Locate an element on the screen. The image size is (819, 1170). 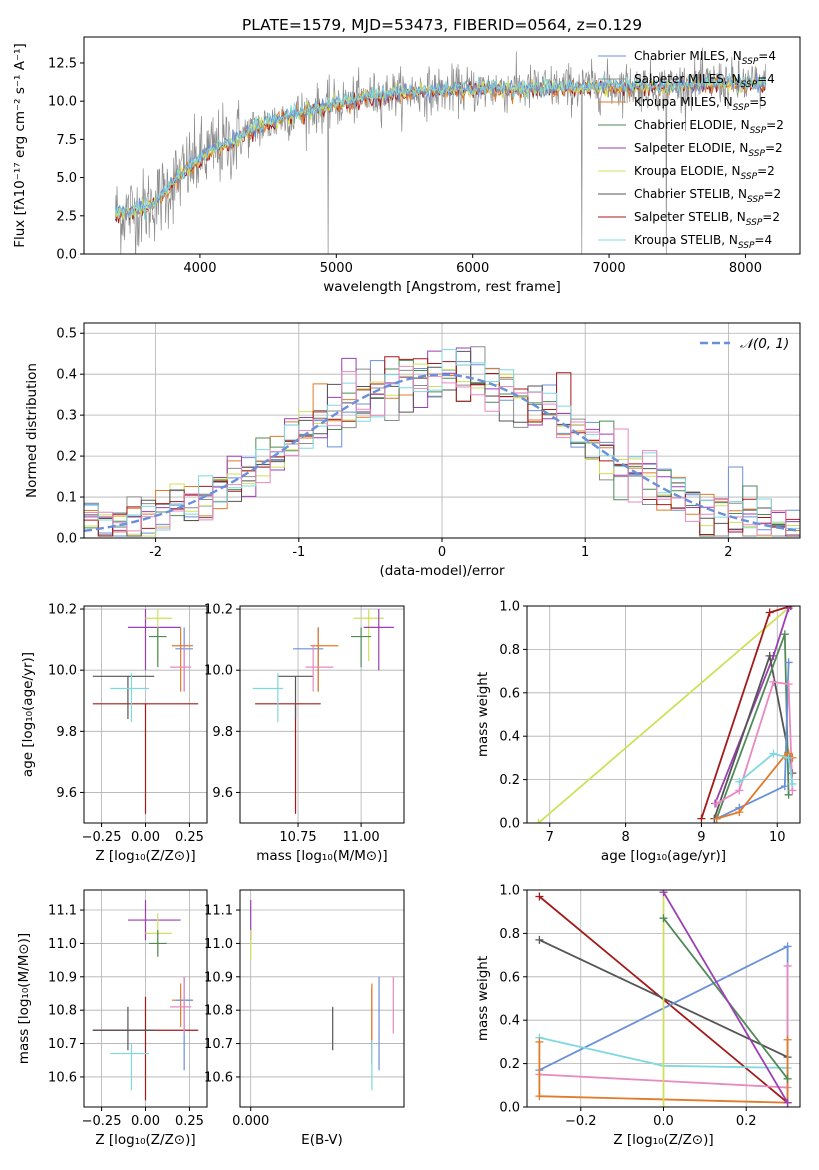
age-vs-mass-ytick-label: 9.6 is located at coordinates (222, 793).